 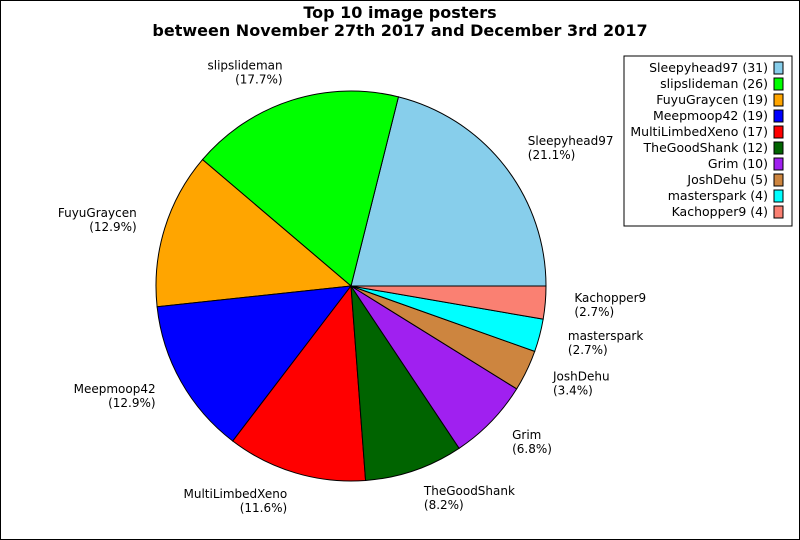 I want to click on legend-label: Kachopper9 (4), so click(x=720, y=211).